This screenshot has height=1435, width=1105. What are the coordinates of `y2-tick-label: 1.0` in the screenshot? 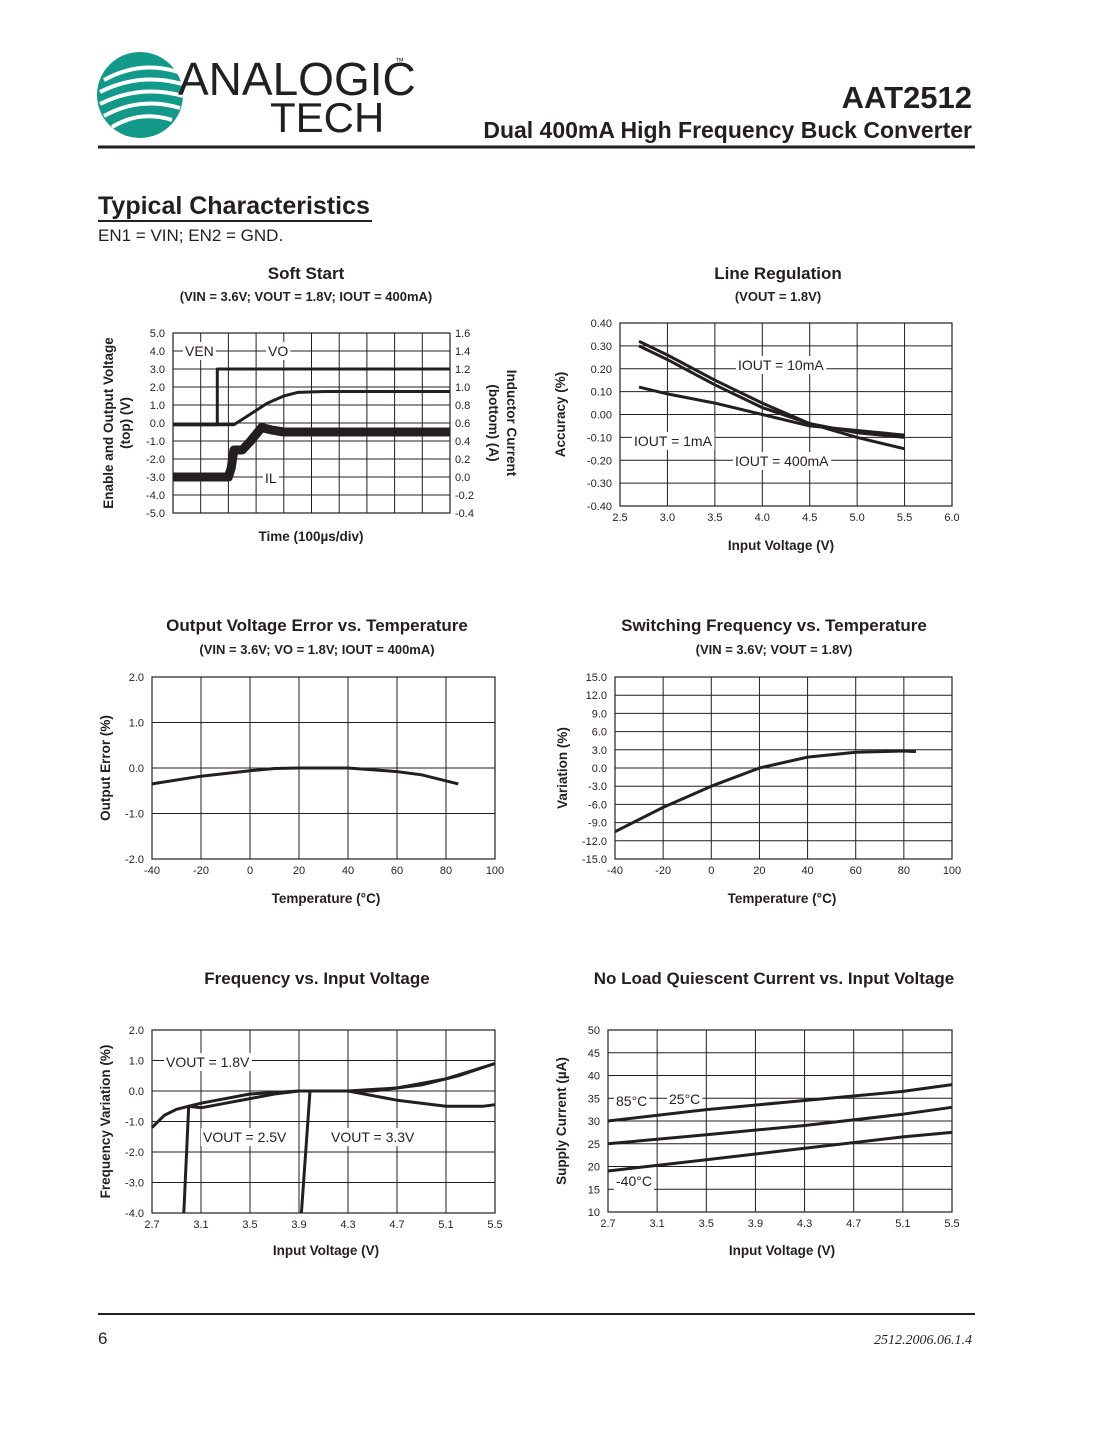 It's located at (462, 388).